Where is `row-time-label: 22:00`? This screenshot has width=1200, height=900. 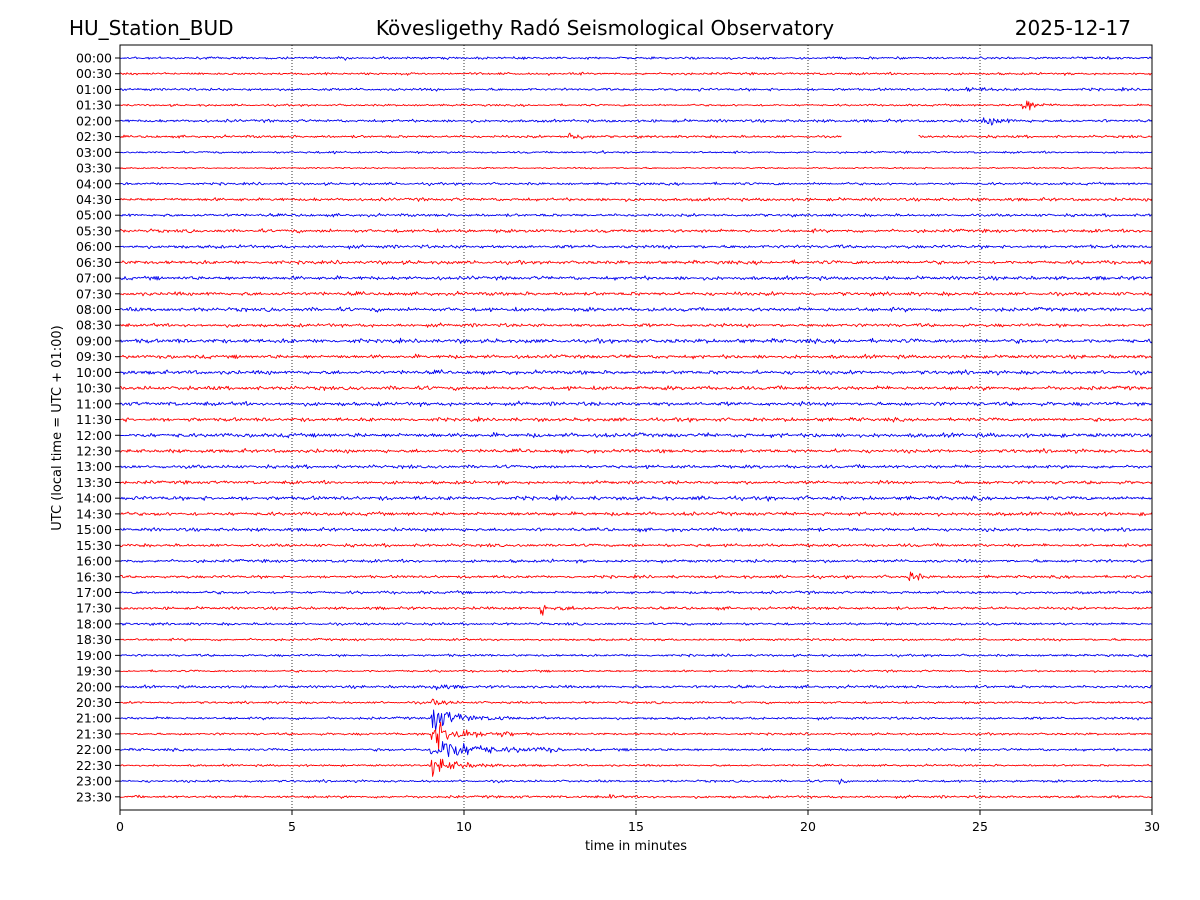 row-time-label: 22:00 is located at coordinates (94, 749).